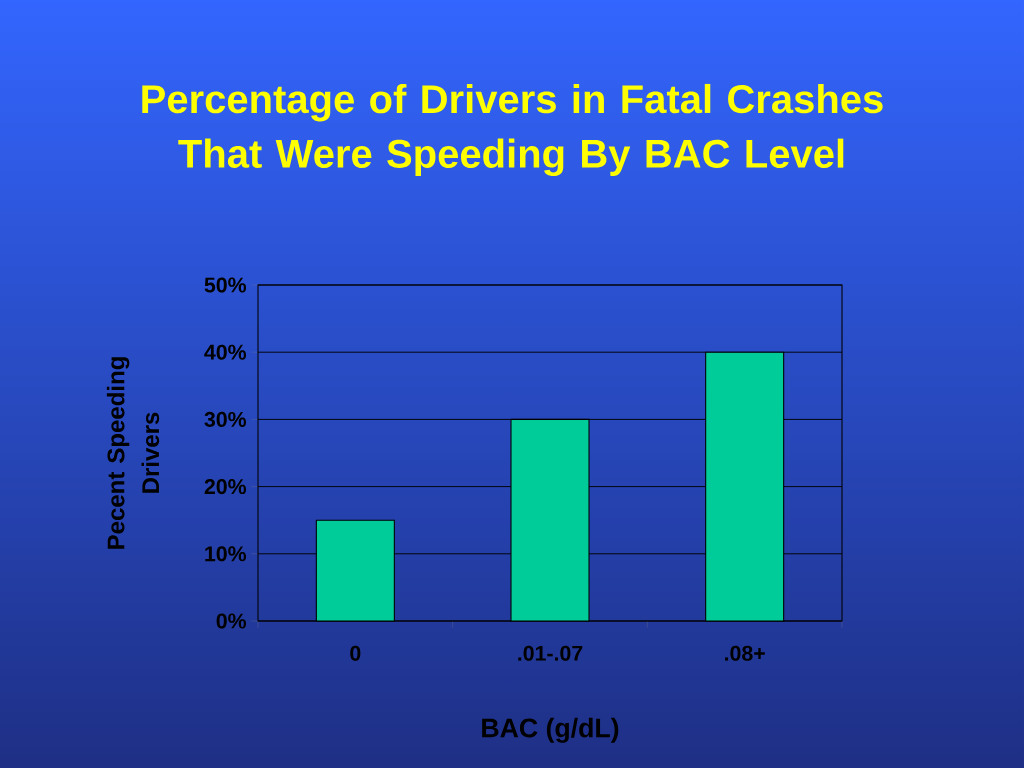 This screenshot has width=1024, height=768. I want to click on y-tick-label: 0%, so click(231, 621).